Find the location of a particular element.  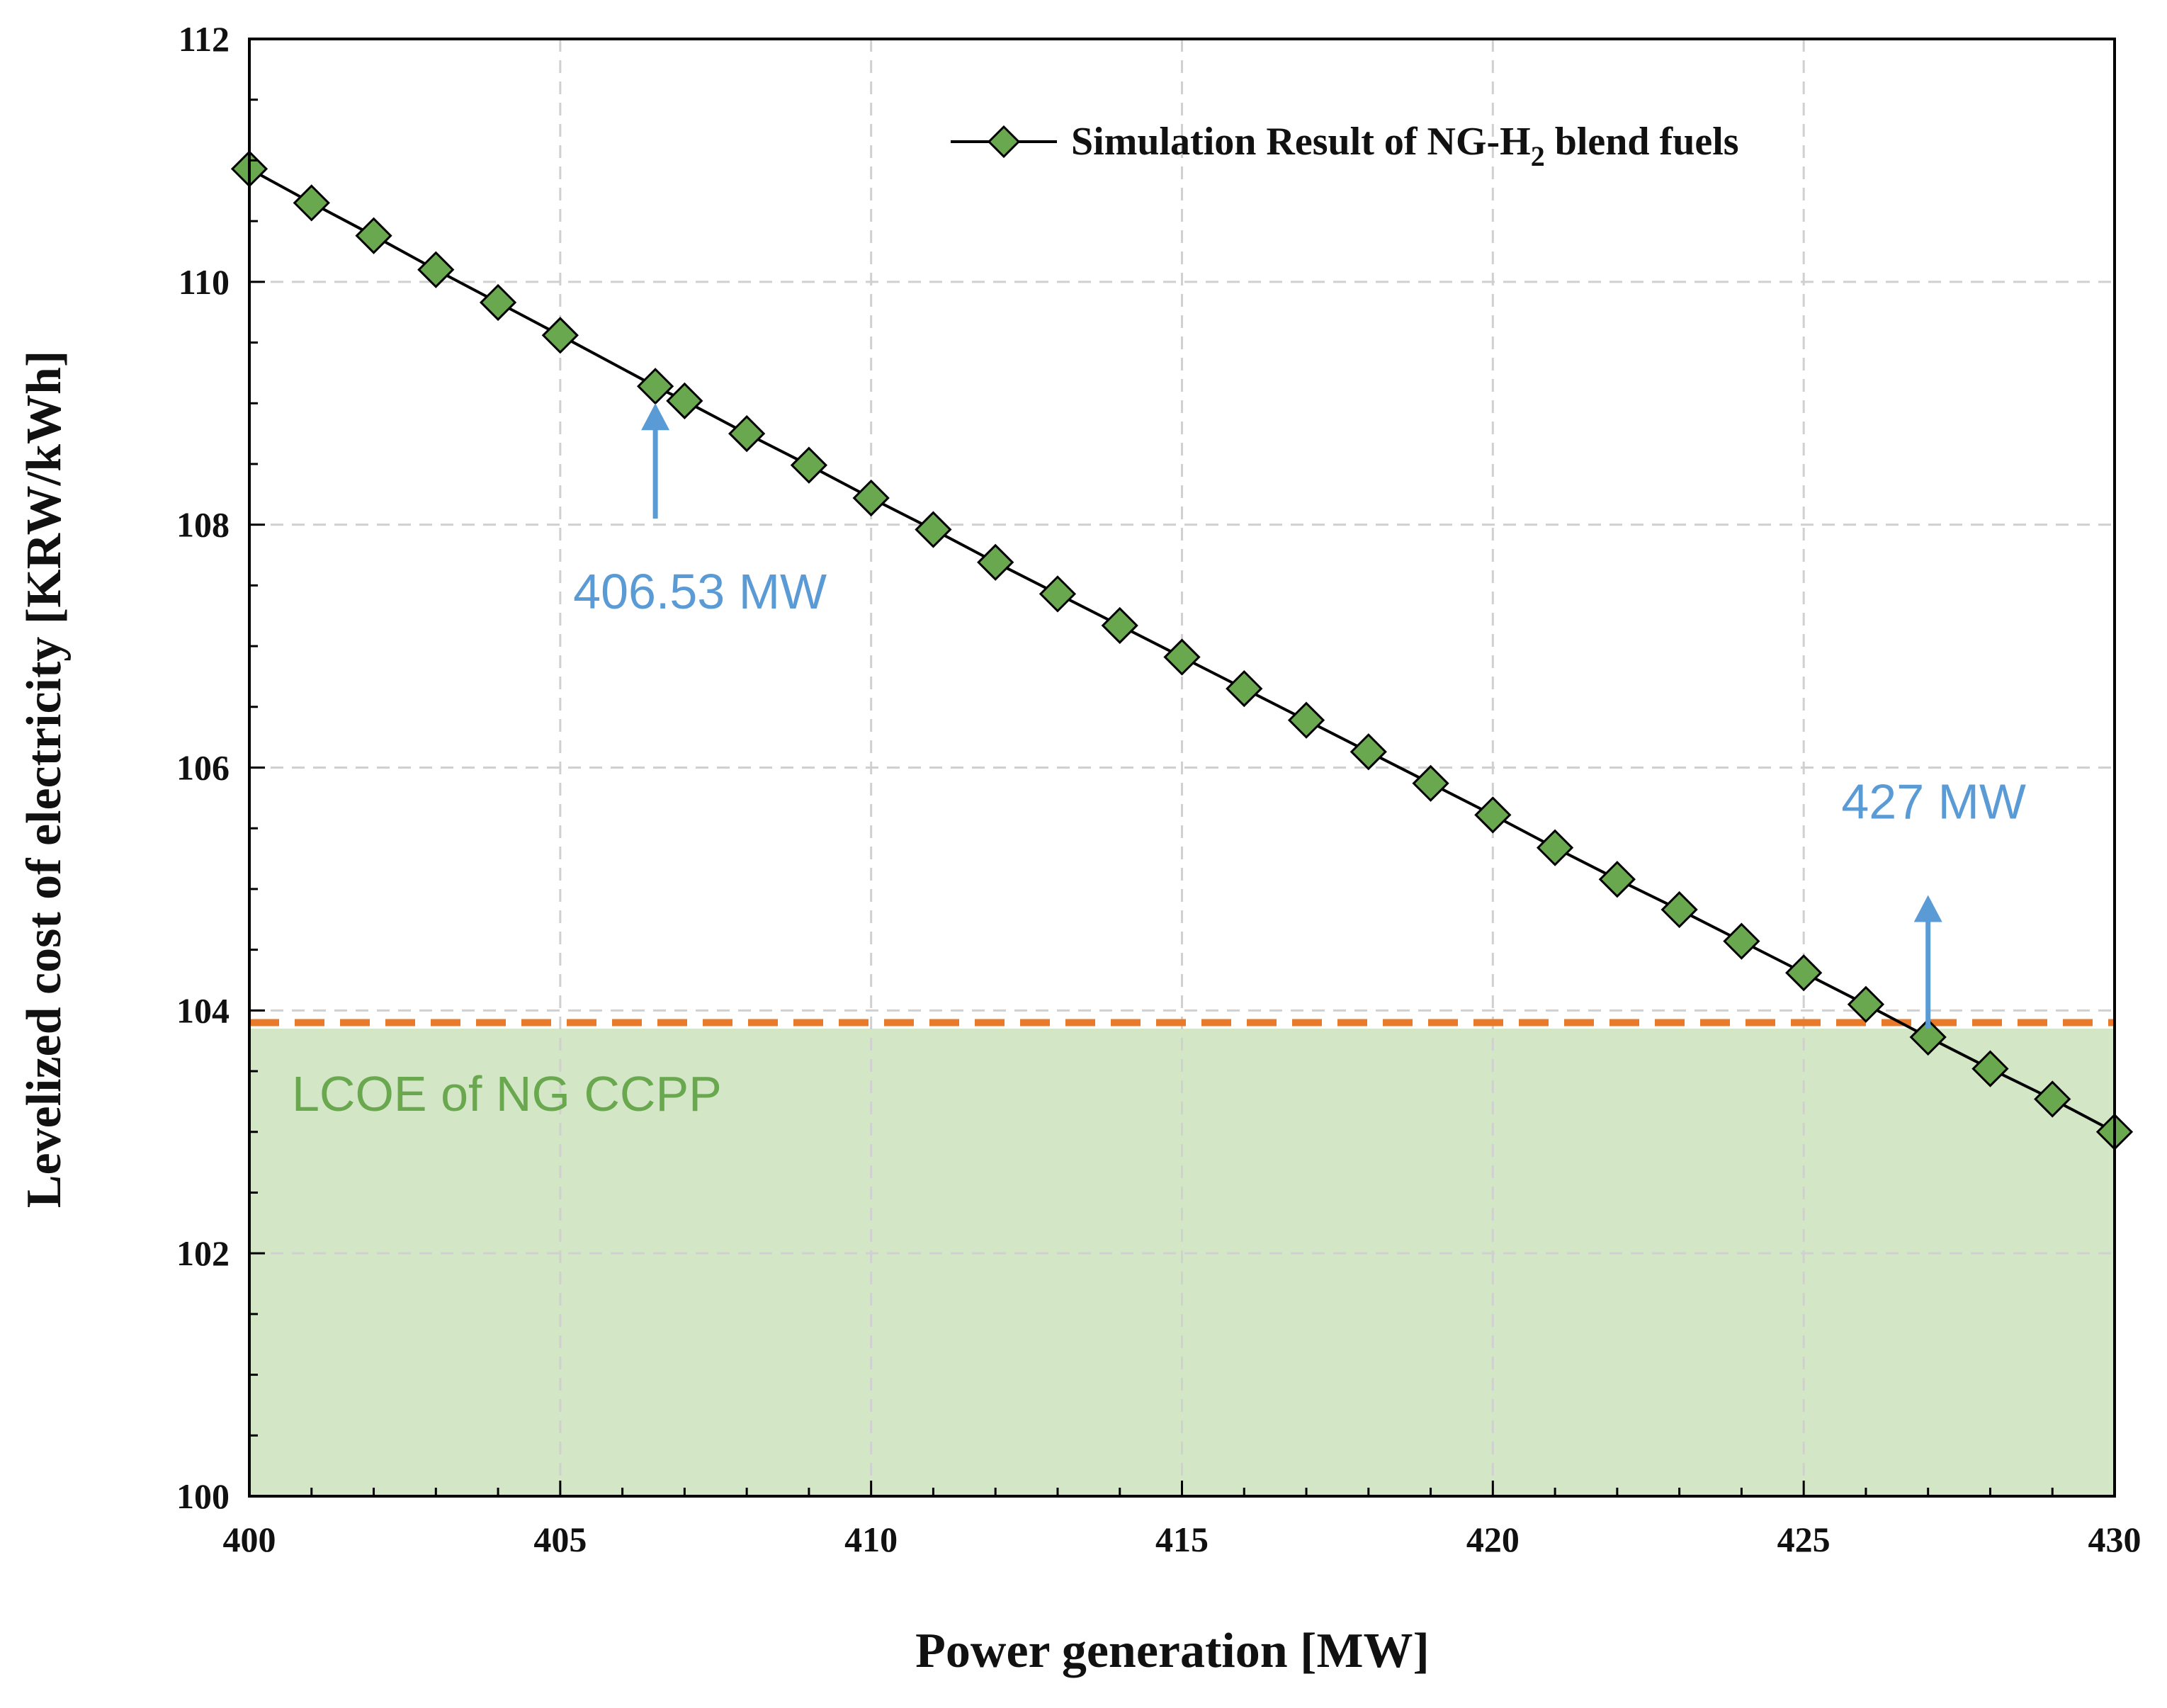

legend: Simulation Result of NG-H2 blend fuels is located at coordinates (1345, 146).